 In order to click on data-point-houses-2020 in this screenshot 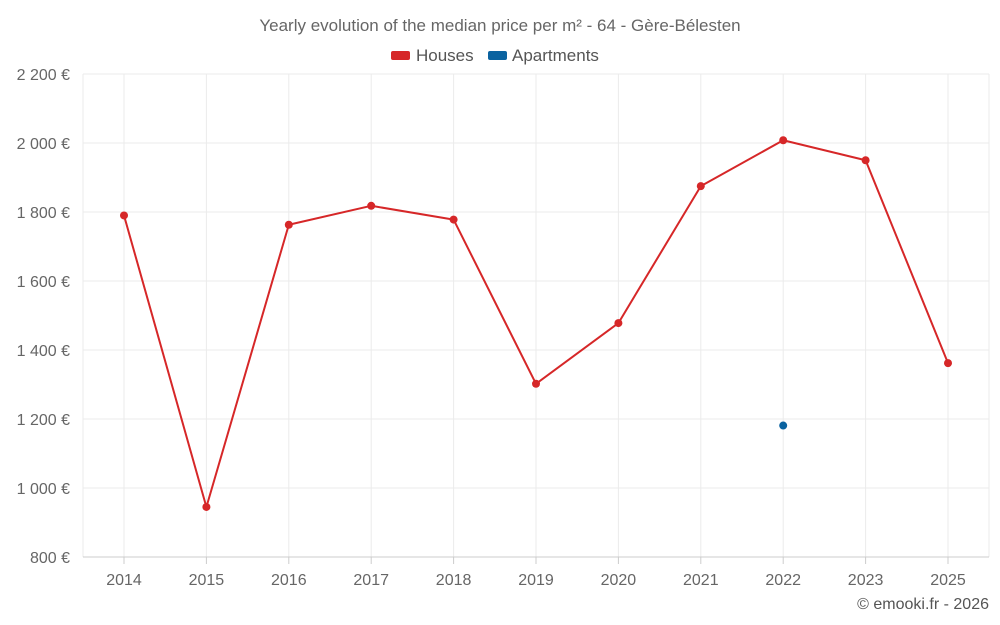, I will do `click(618, 323)`.